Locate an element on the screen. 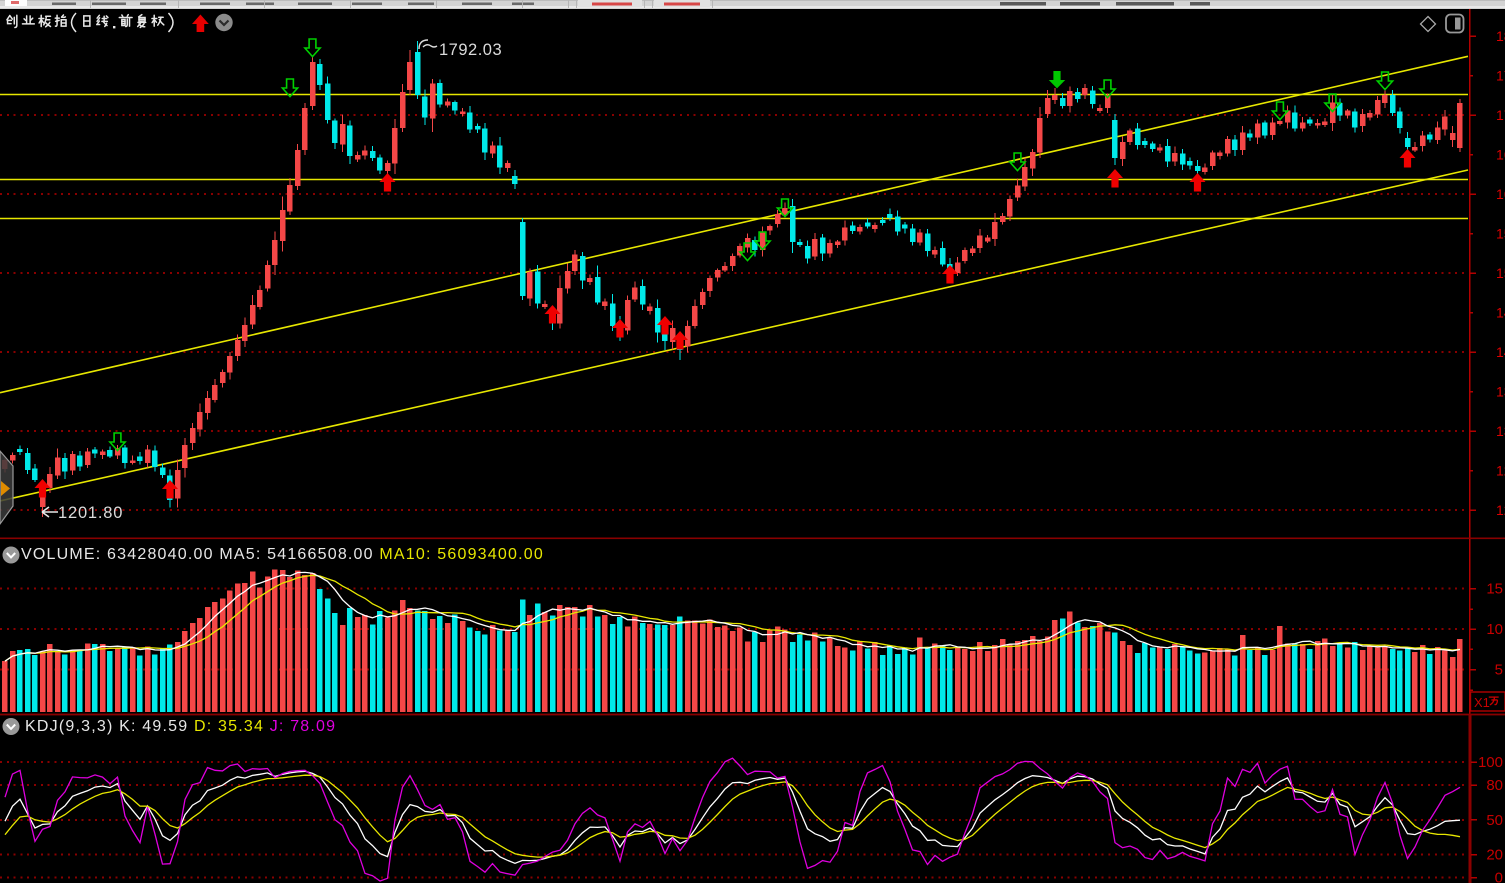 This screenshot has width=1505, height=883. svg-text: 15 is located at coordinates (1494, 589).